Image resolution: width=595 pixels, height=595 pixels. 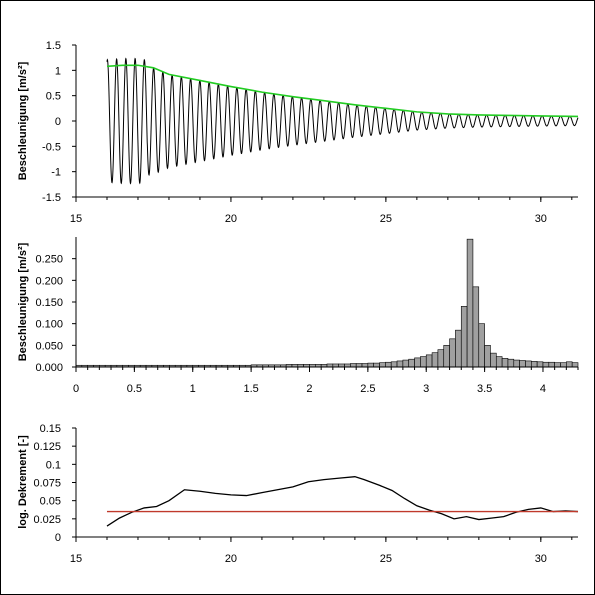 I want to click on y-tick-label: 1, so click(x=58, y=71).